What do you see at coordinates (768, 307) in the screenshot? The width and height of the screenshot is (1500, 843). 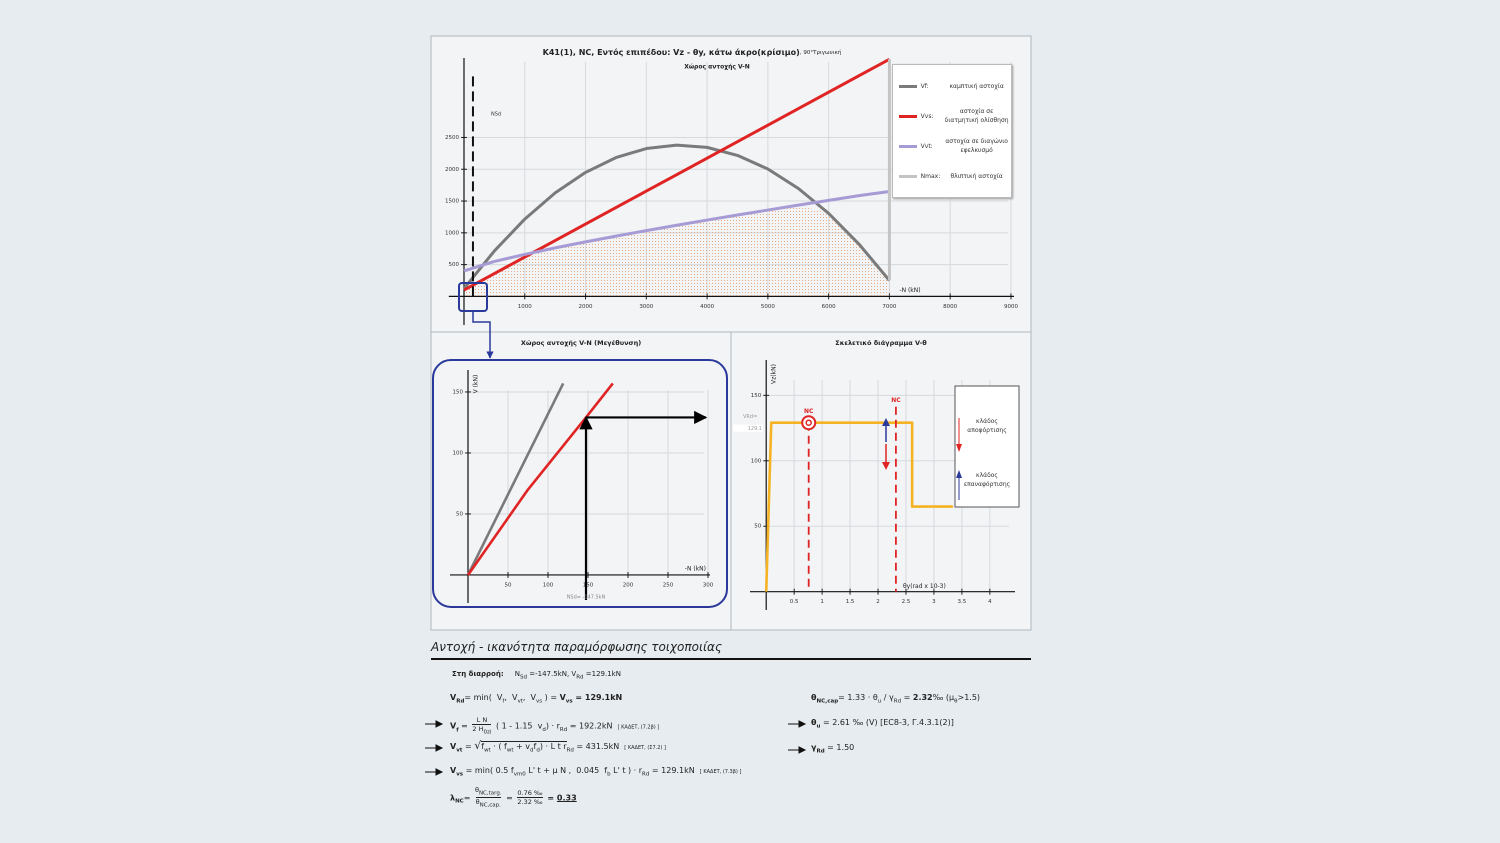 I see `x-tick-label: 5000` at bounding box center [768, 307].